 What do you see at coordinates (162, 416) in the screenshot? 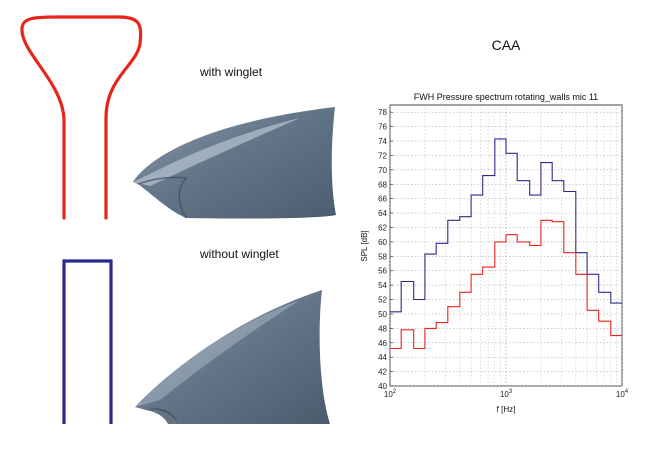
I see `blade-root-notch` at bounding box center [162, 416].